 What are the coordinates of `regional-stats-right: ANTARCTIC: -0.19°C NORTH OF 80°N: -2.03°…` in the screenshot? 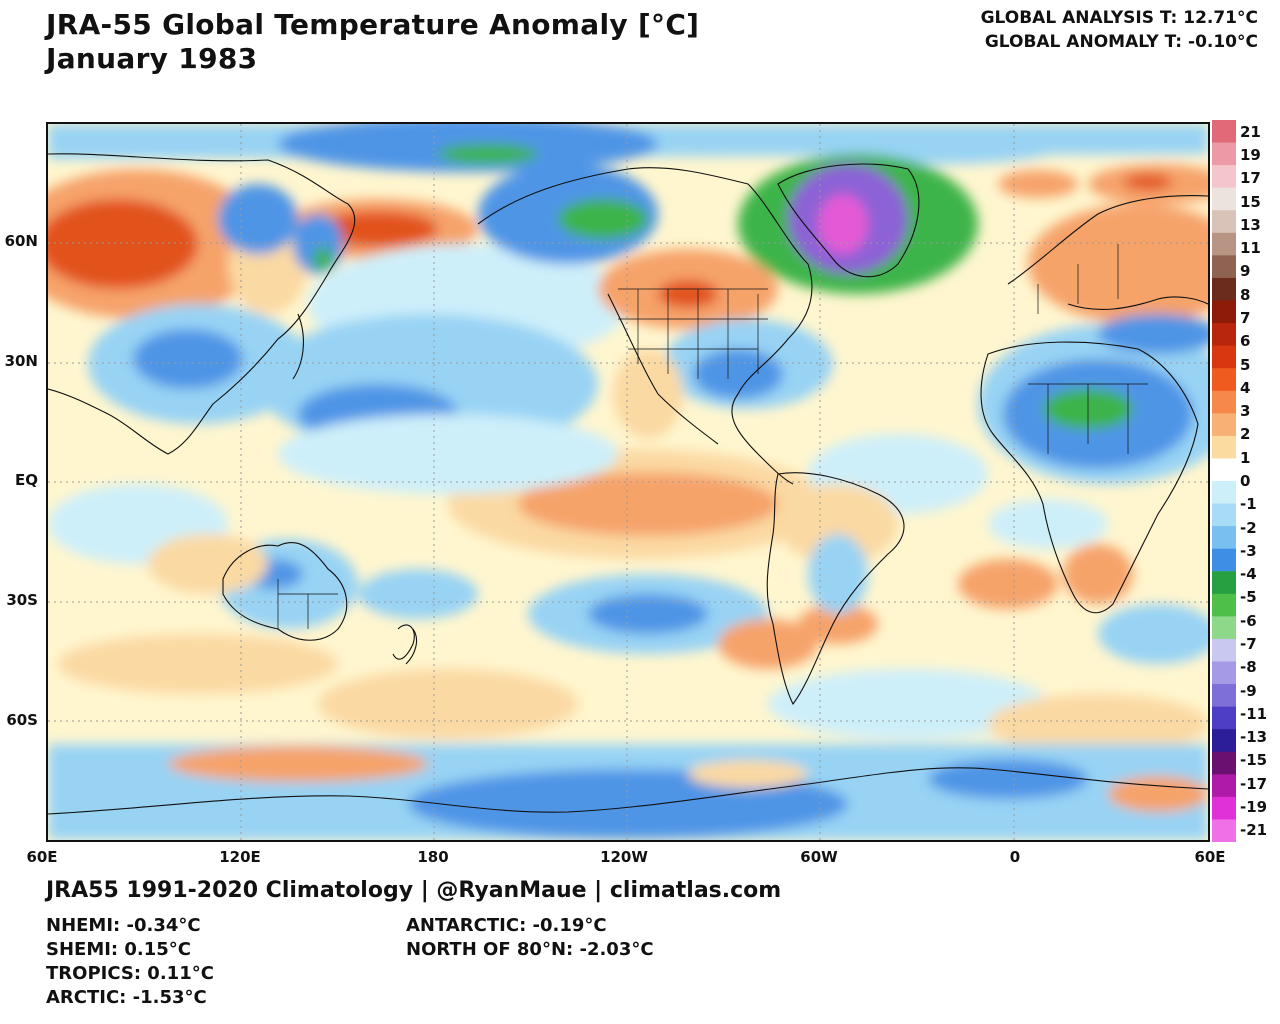 It's located at (530, 938).